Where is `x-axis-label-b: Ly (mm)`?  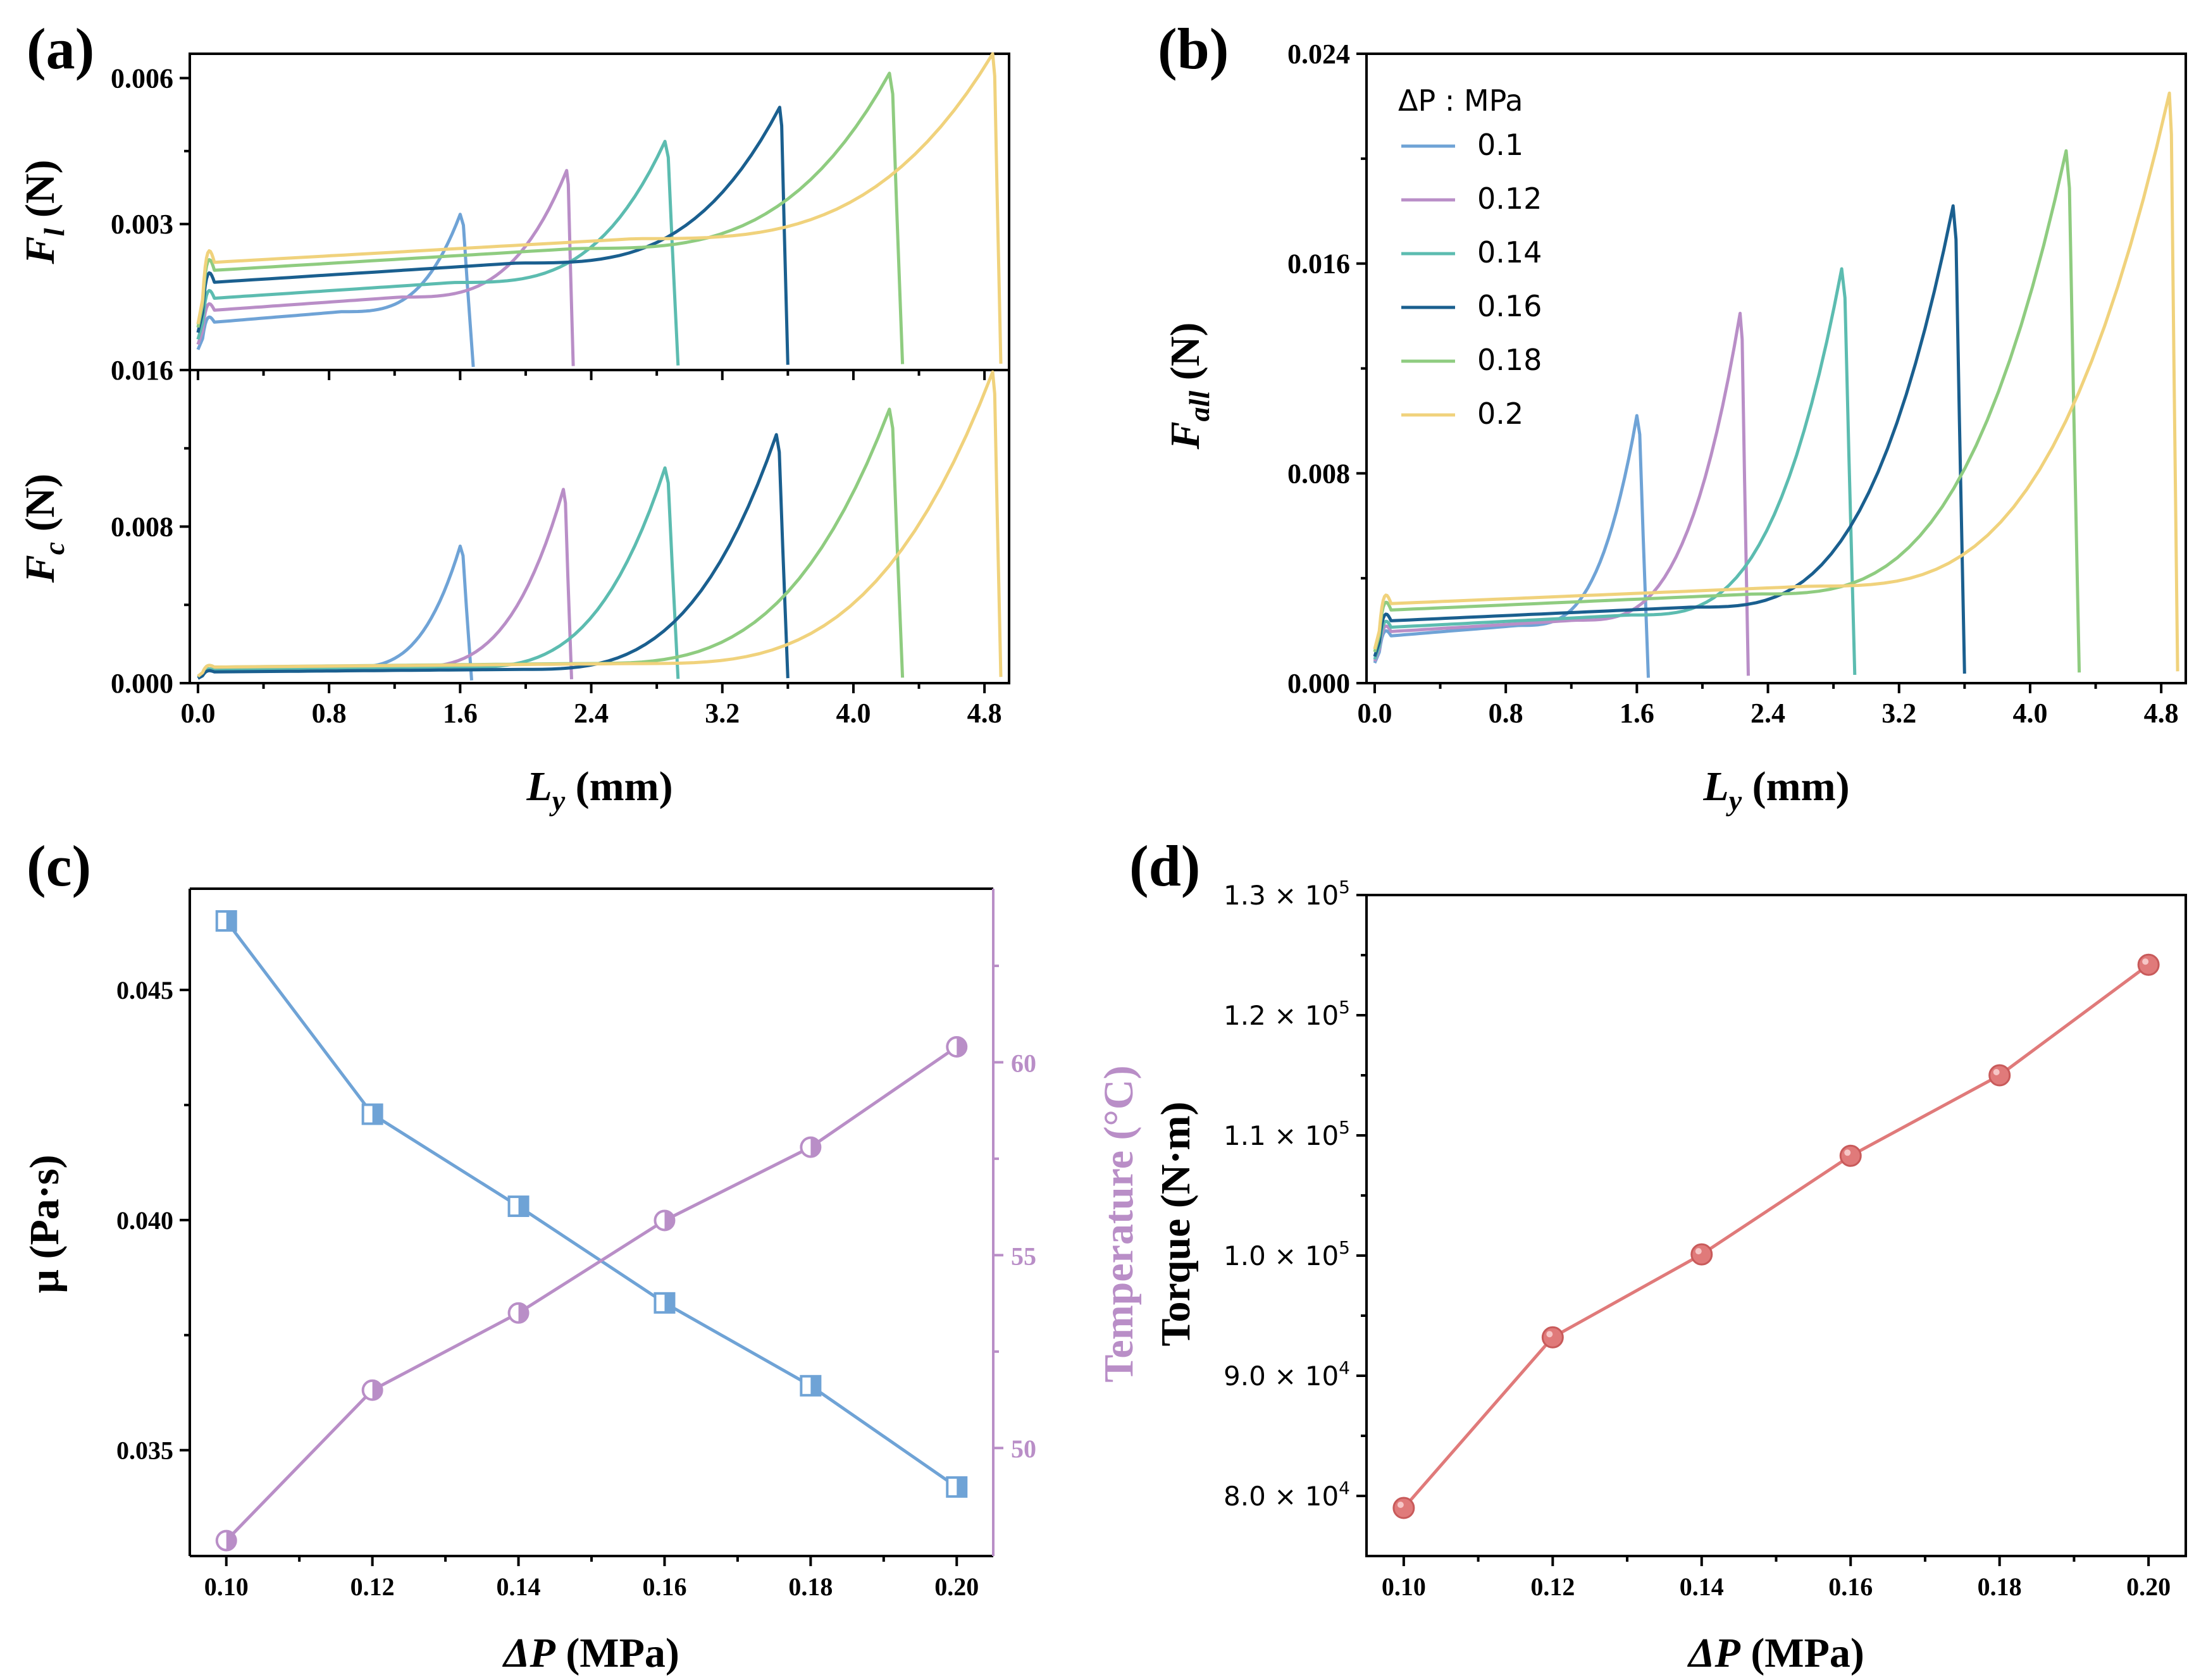
x-axis-label-b: Ly (mm) is located at coordinates (1775, 790).